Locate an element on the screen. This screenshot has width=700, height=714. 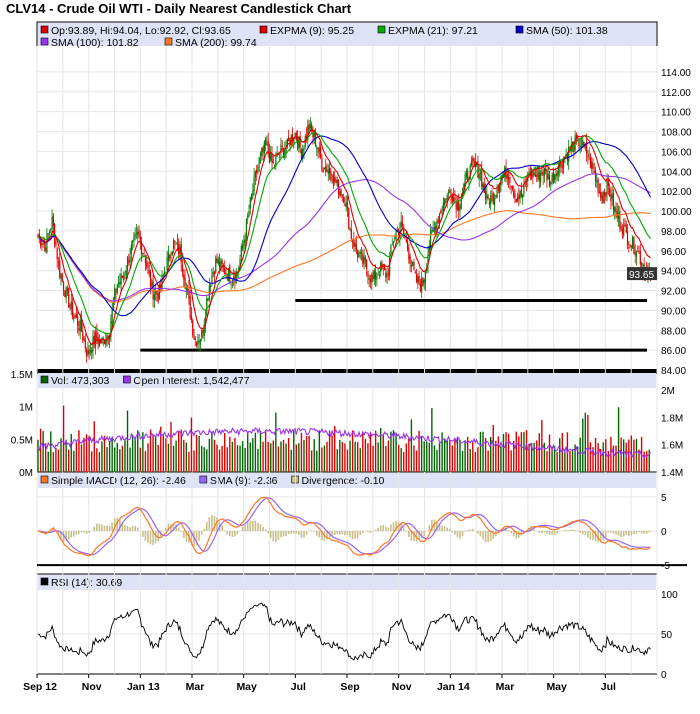
rsi-tick-label: 0 is located at coordinates (664, 675).